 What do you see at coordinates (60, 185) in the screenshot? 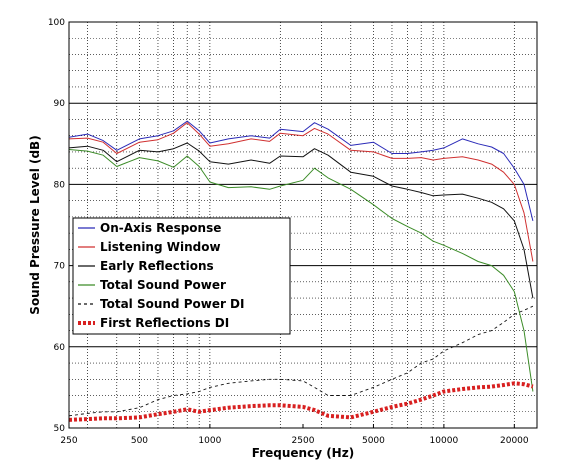
I see `y-tick-label: 80` at bounding box center [60, 185].